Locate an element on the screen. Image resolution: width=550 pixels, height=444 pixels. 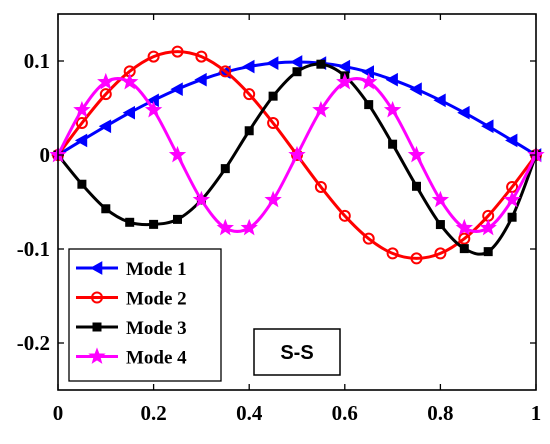
legend-items: Mode 1 Mode 2 Mode 3 Mode 4 is located at coordinates (131, 314).